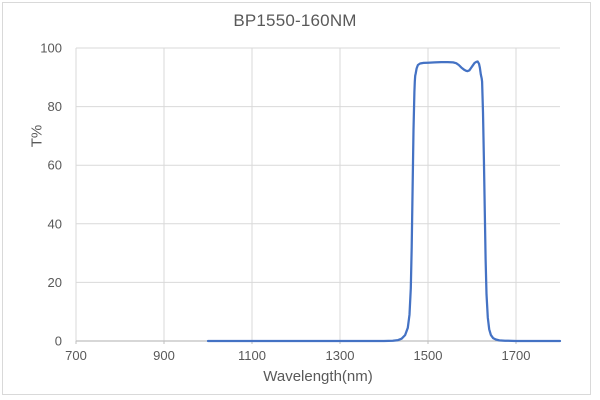 The height and width of the screenshot is (400, 600). Describe the element at coordinates (295, 20) in the screenshot. I see `chart-title: BP1550-160NM` at that location.